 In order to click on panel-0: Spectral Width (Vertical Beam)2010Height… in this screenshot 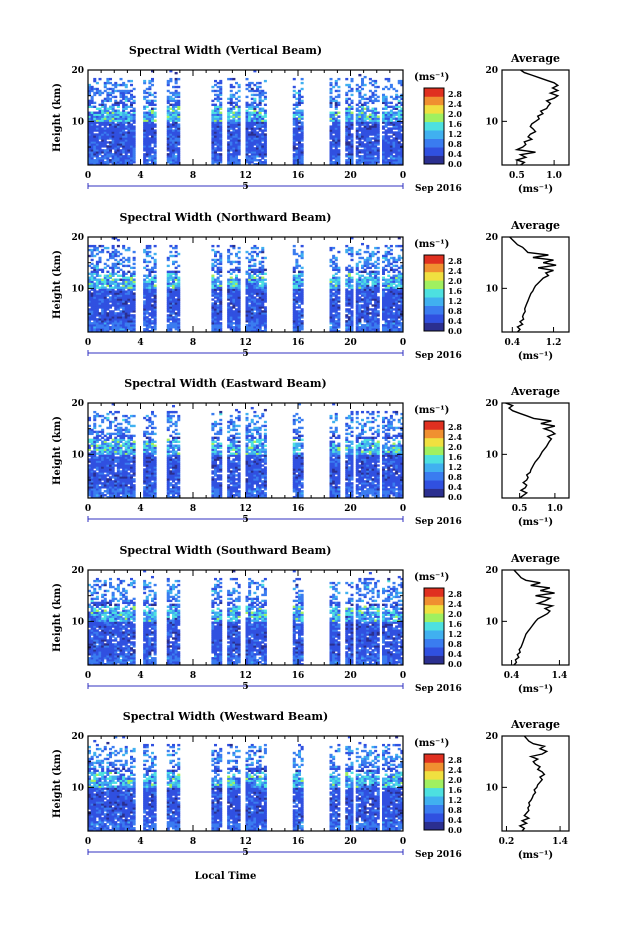, I will do `click(311, 119)`.